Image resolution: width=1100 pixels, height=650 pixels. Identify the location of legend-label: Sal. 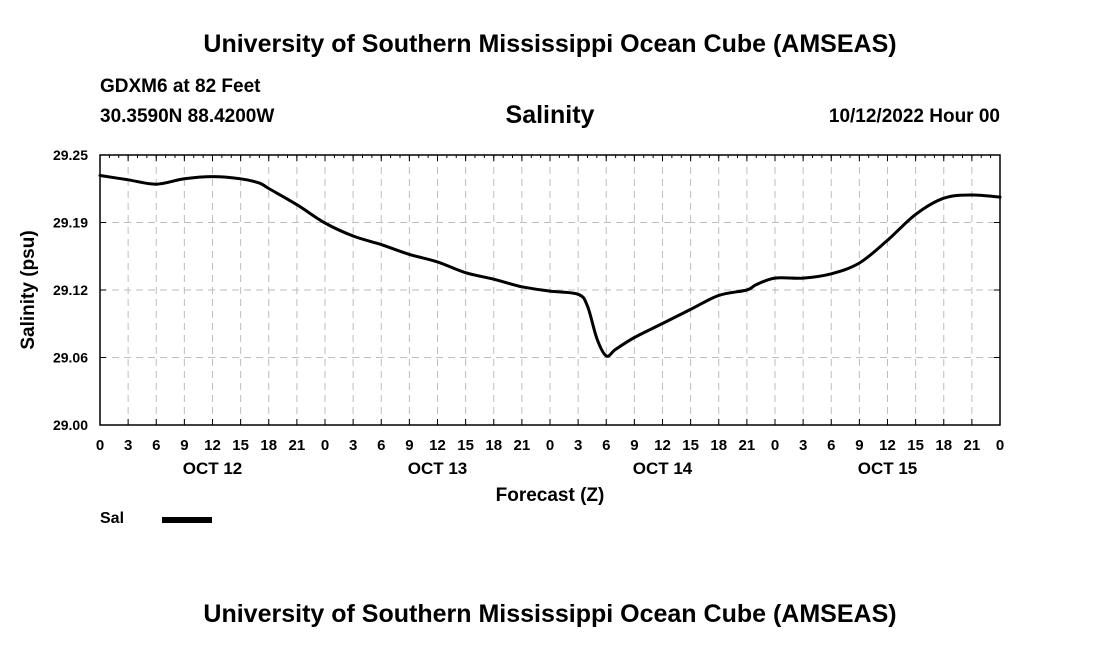
(112, 518).